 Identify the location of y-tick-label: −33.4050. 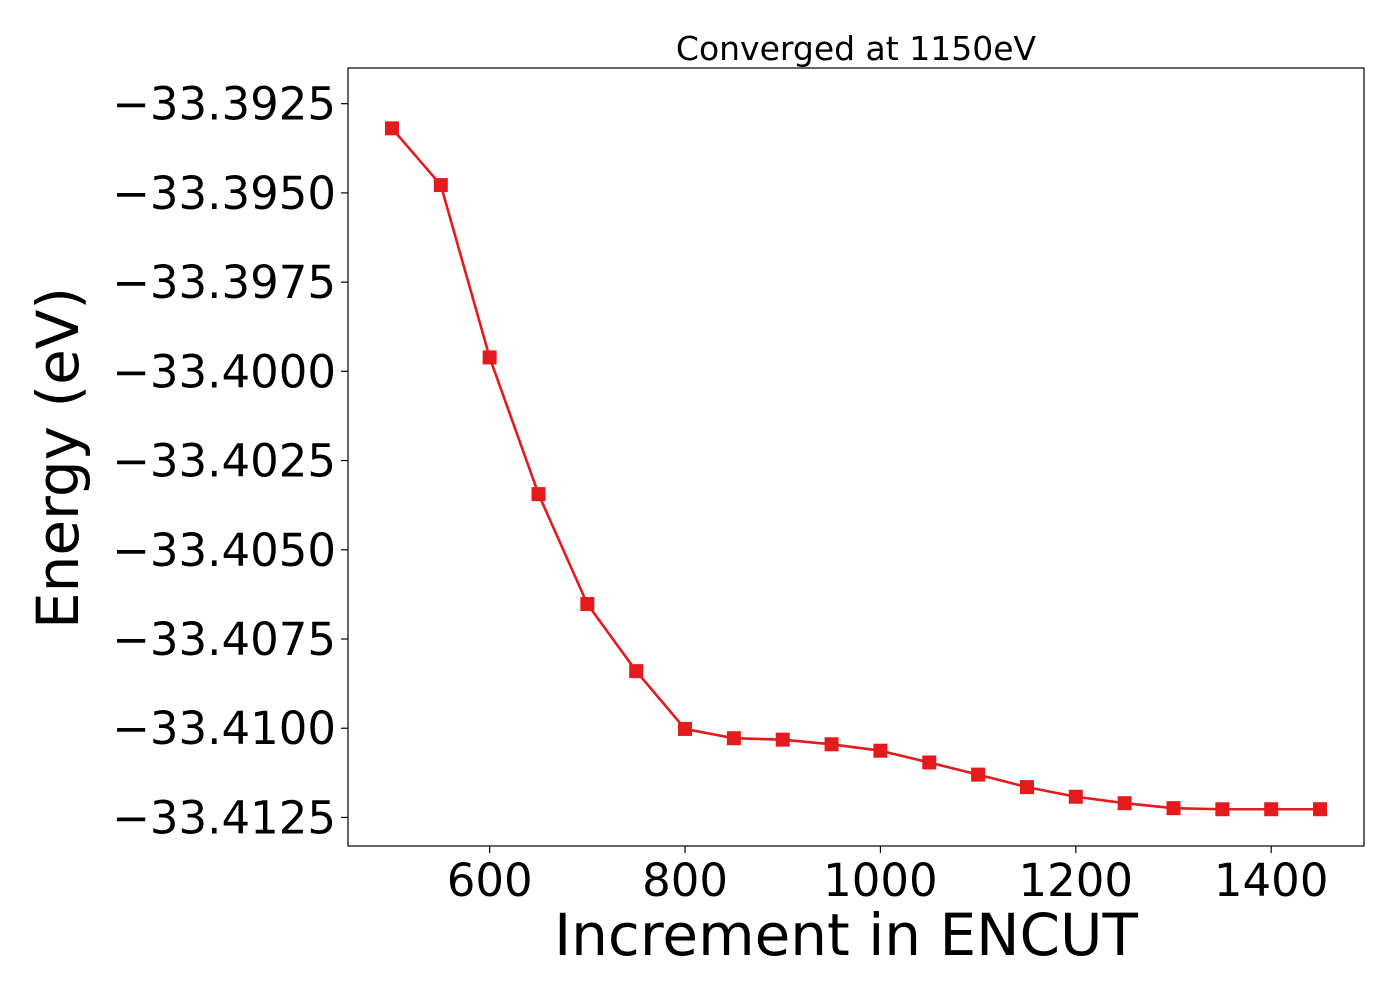
(224, 550).